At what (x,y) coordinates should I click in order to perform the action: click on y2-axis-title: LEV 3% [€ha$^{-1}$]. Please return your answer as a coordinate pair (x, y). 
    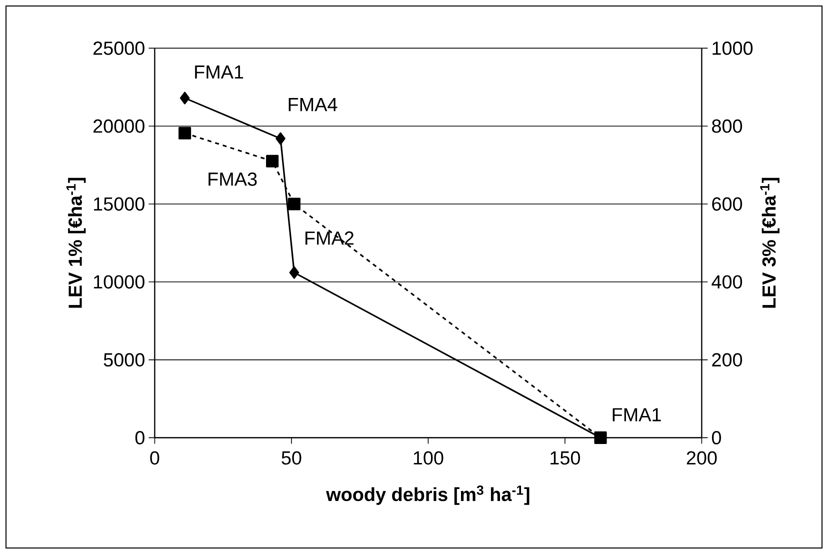
    Looking at the image, I should click on (770, 243).